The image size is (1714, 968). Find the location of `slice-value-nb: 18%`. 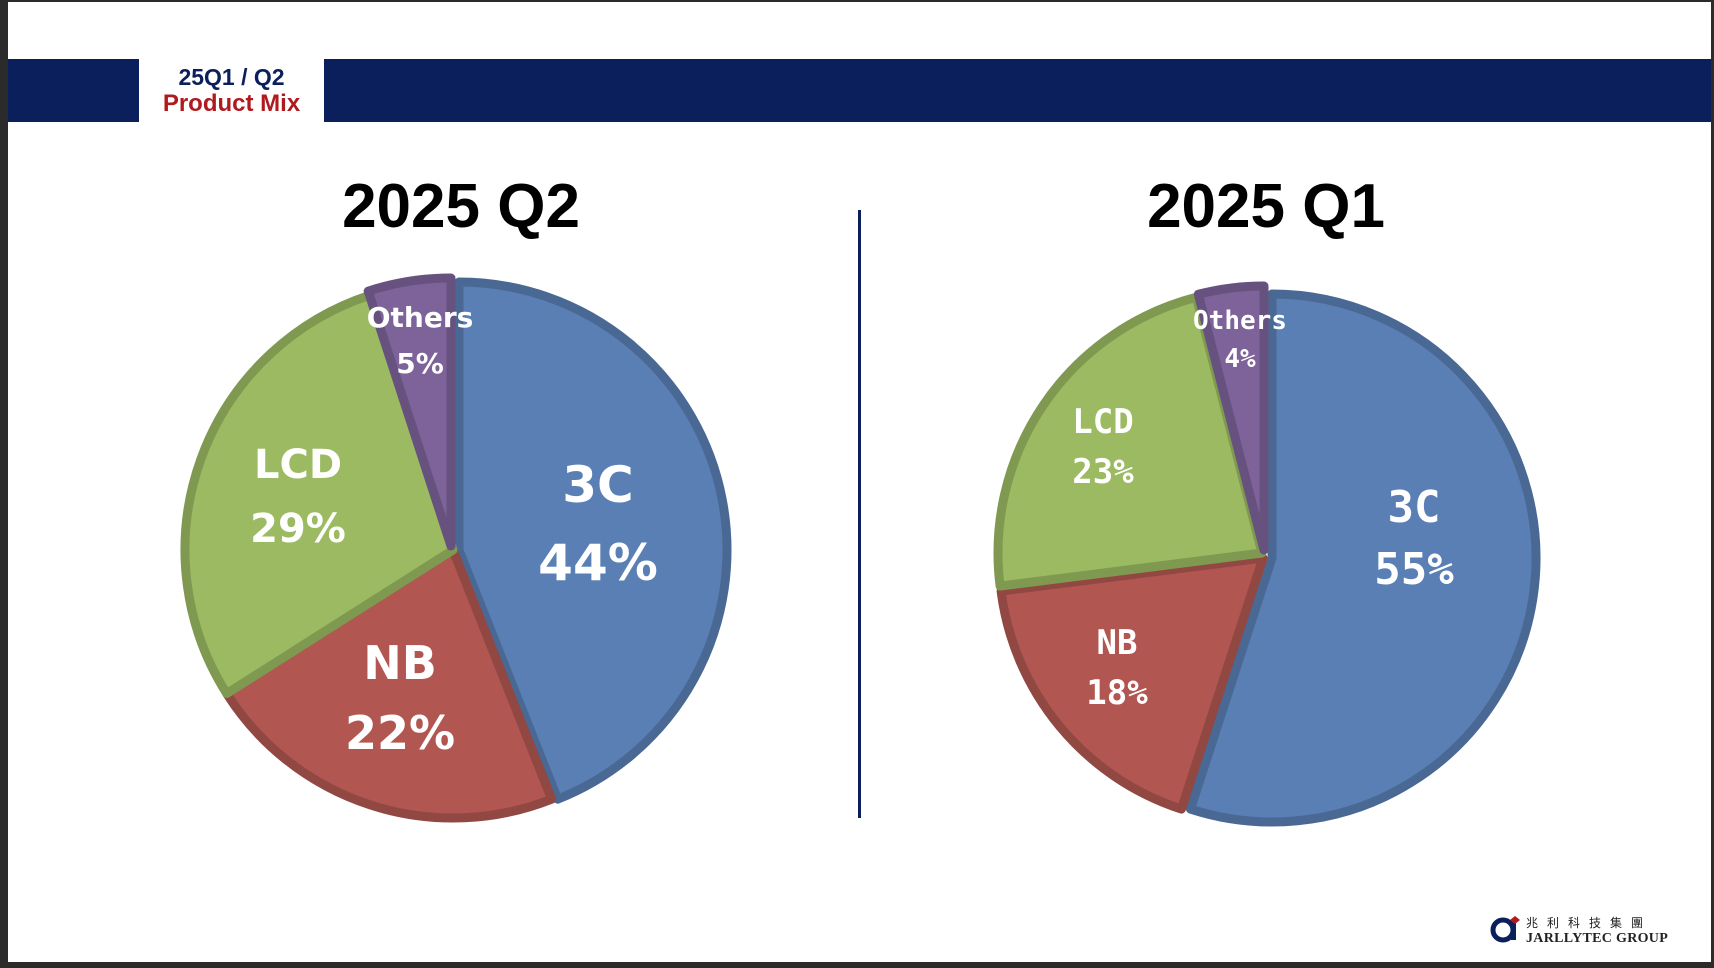

slice-value-nb: 18% is located at coordinates (1117, 693).